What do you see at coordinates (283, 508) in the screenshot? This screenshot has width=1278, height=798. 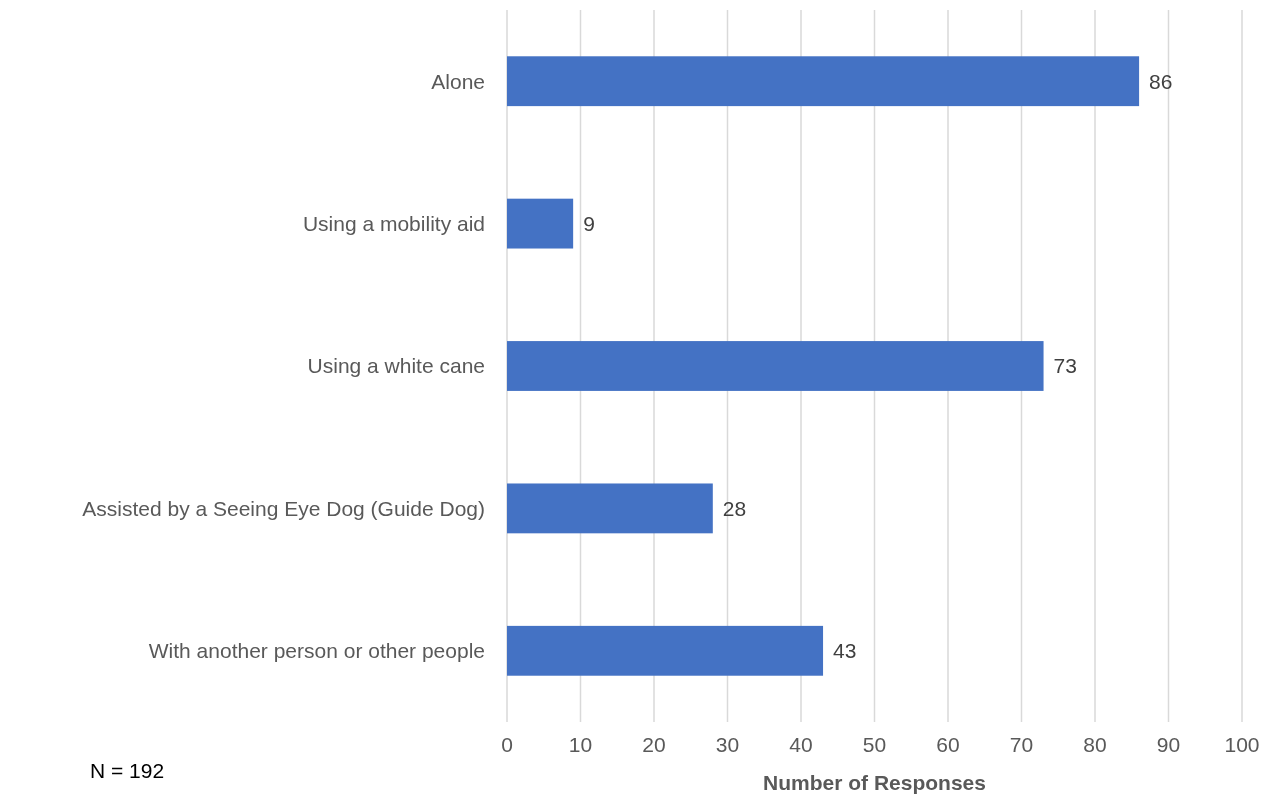 I see `y-tick-label: Assisted by a Seeing Eye Dog (Guide Dog)` at bounding box center [283, 508].